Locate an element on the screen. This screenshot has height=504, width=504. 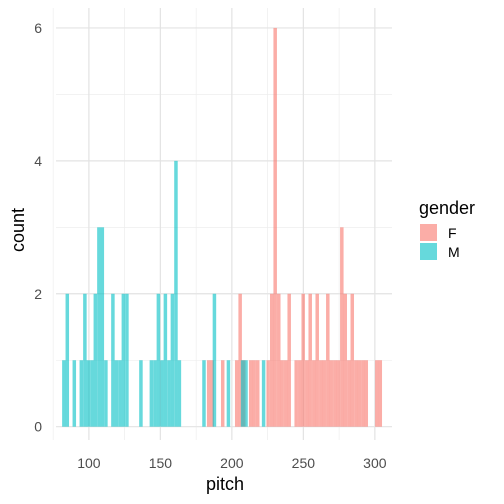
x-tick-label: 100 is located at coordinates (89, 463).